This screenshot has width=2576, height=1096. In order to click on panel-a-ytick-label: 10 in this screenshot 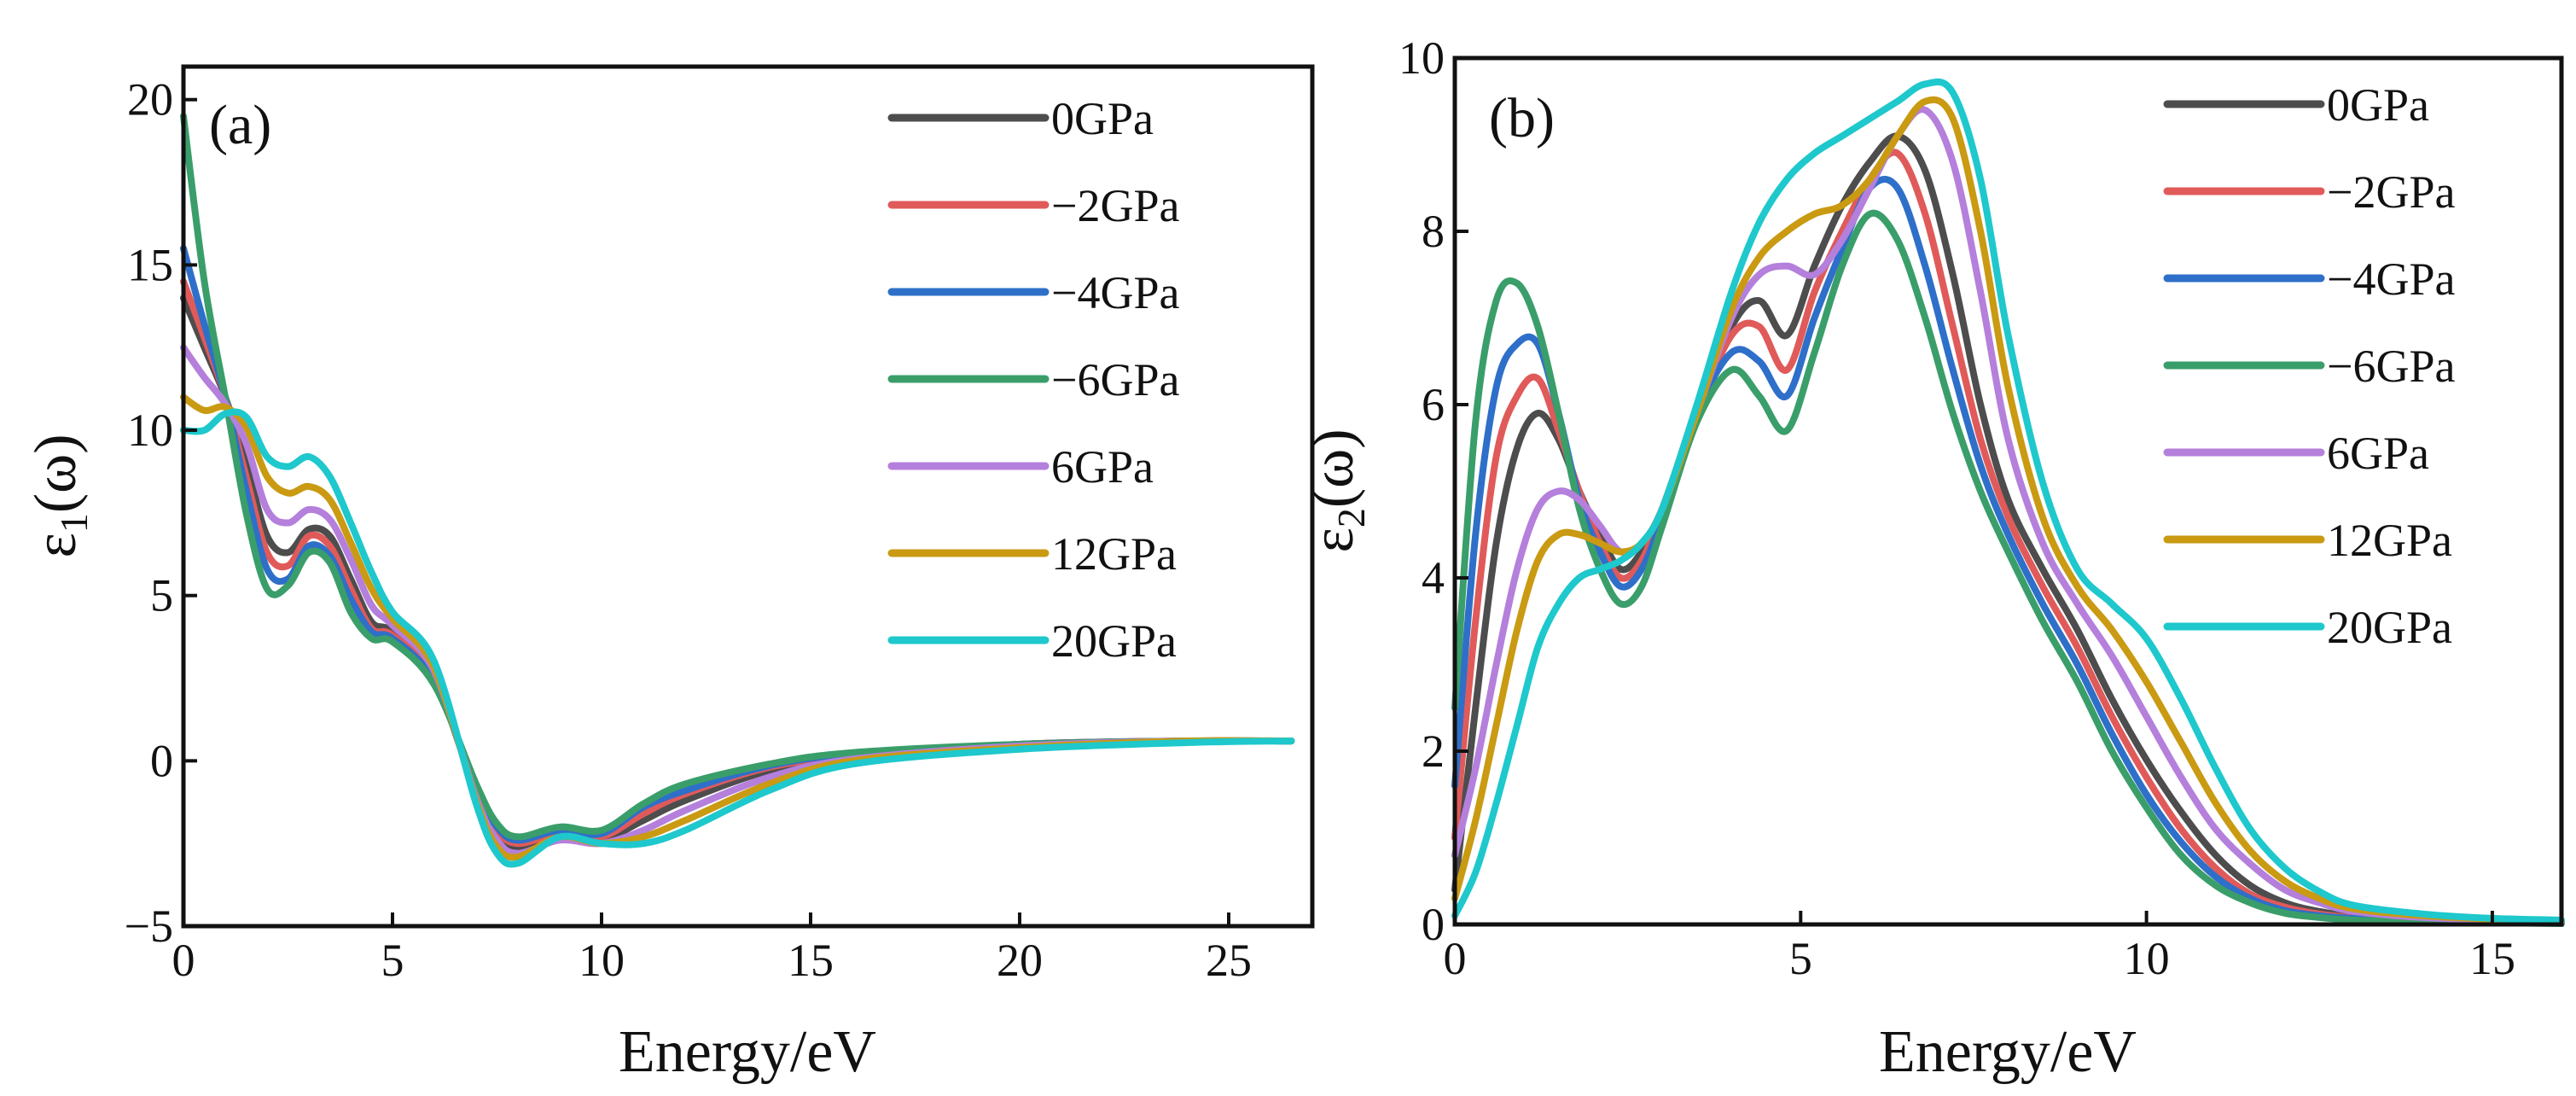, I will do `click(150, 430)`.